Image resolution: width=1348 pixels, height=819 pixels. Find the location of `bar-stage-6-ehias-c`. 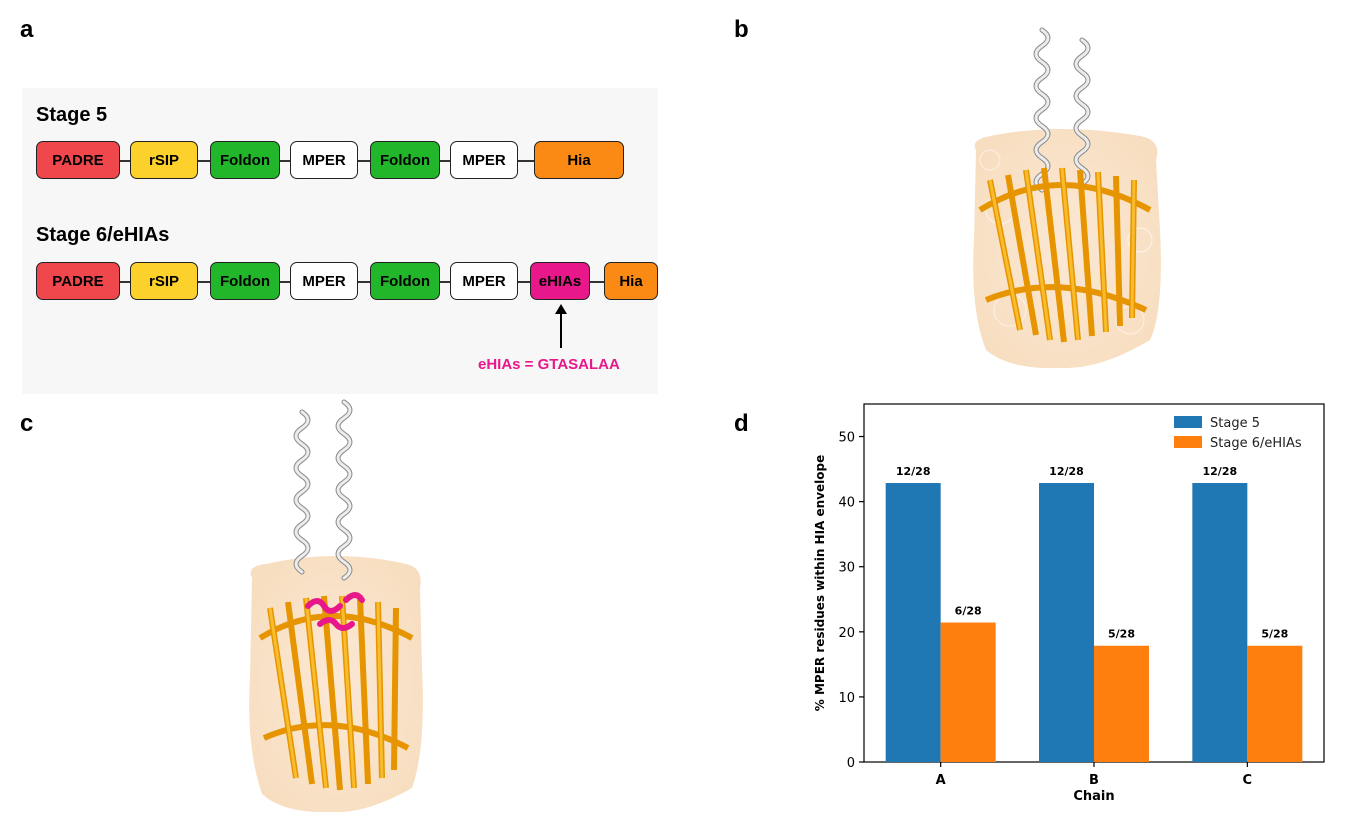

bar-stage-6-ehias-c is located at coordinates (1275, 703).